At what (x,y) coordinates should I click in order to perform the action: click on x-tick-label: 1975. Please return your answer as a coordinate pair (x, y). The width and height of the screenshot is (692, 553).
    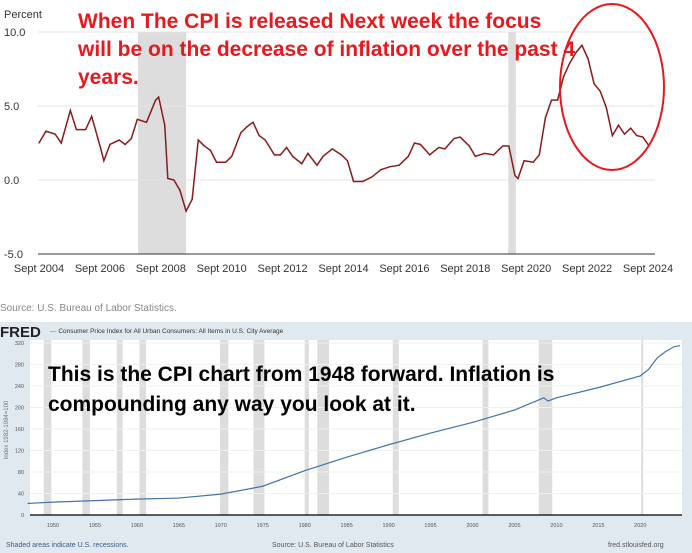
    Looking at the image, I should click on (263, 526).